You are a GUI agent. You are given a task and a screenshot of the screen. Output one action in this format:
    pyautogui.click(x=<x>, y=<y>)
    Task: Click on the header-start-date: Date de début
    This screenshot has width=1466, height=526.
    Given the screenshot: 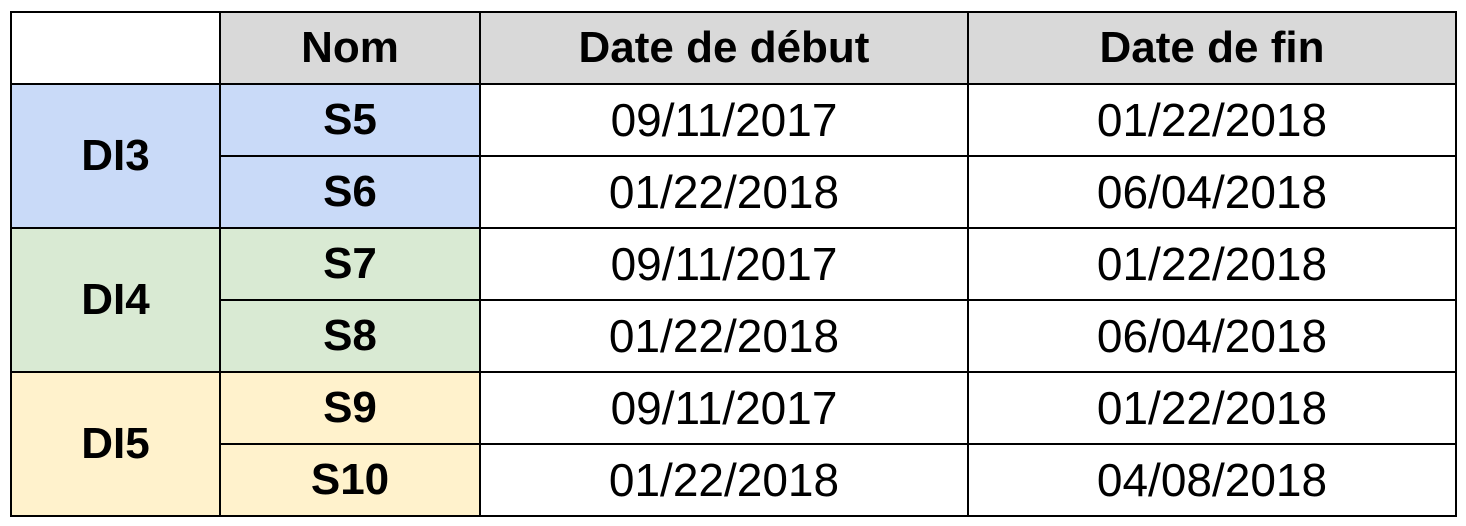 What is the action you would take?
    pyautogui.click(x=724, y=48)
    